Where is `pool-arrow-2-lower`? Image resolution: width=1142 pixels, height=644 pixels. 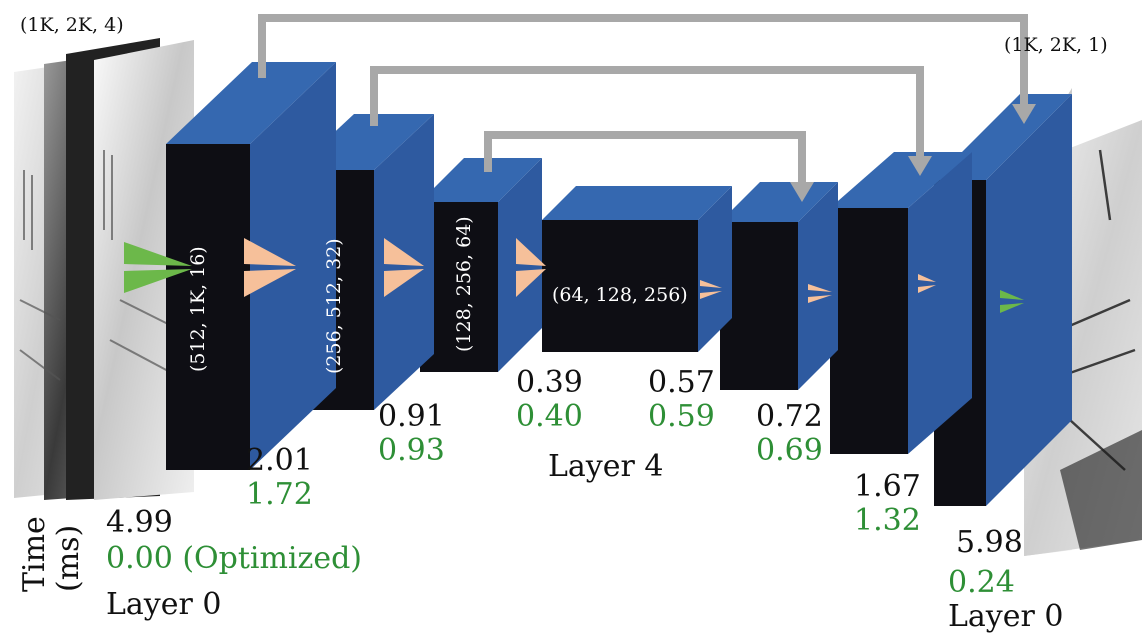 pool-arrow-2-lower is located at coordinates (404, 283).